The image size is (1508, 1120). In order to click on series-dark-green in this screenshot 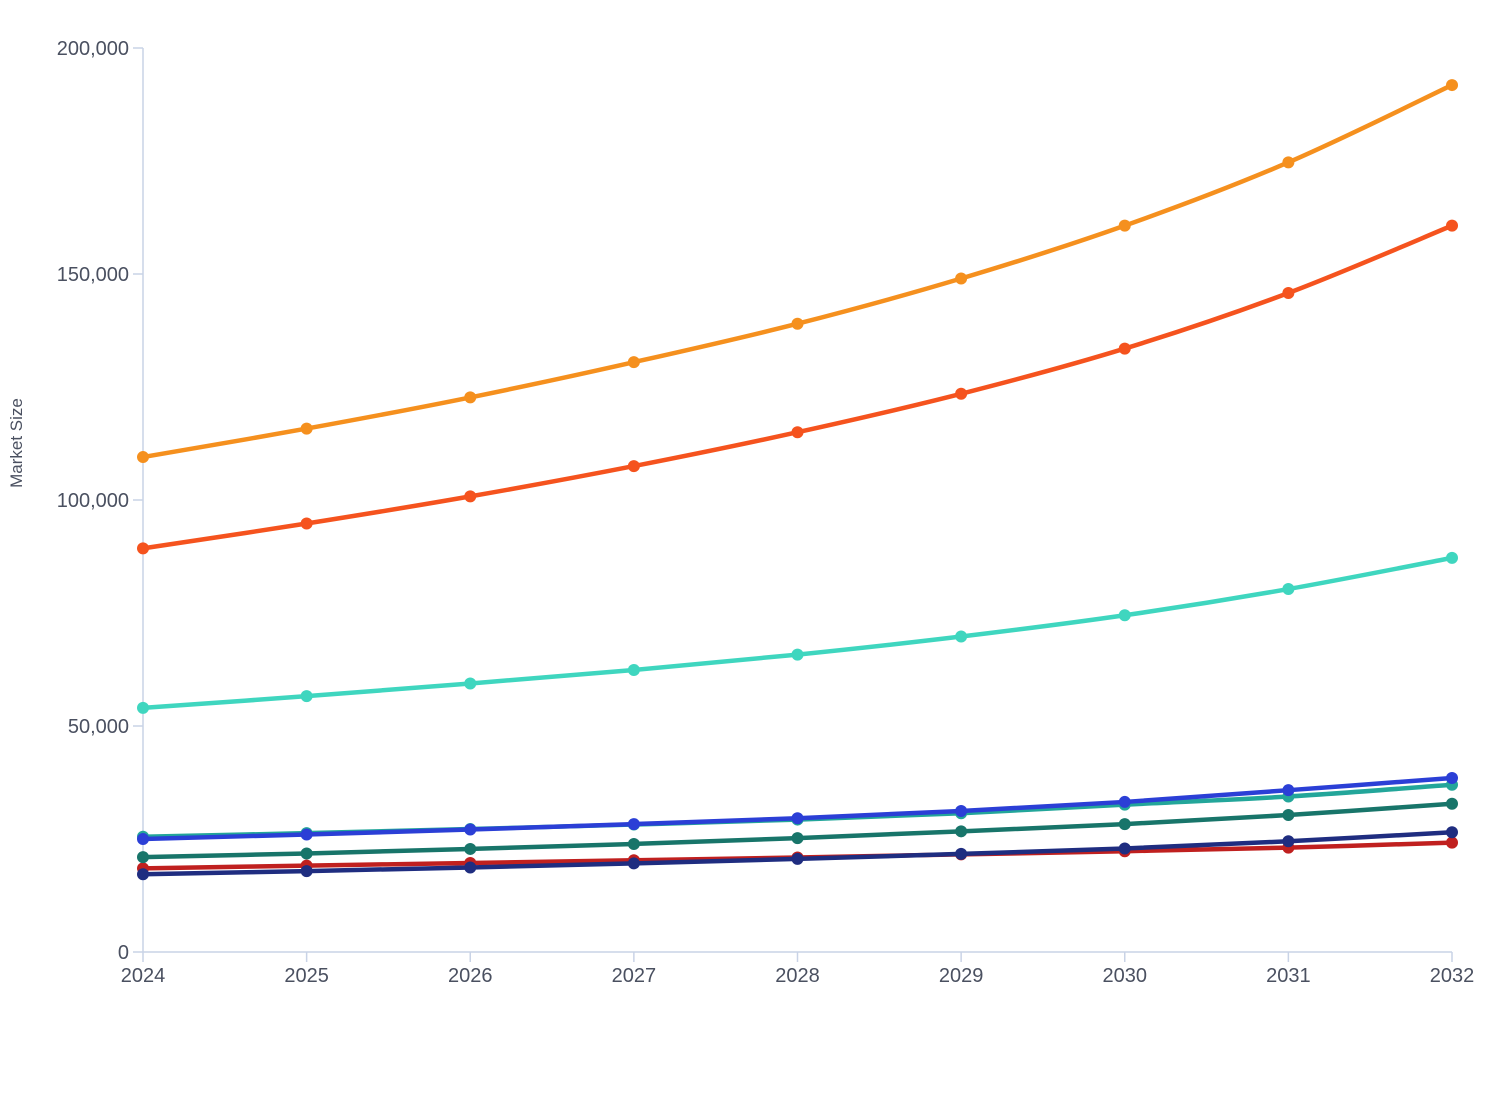, I will do `click(797, 830)`.